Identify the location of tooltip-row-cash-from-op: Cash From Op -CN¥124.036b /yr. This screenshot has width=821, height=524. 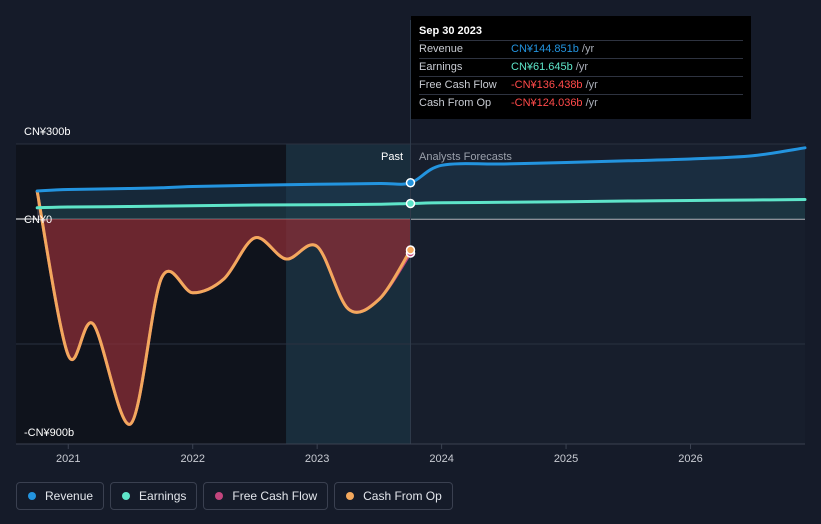
(581, 103).